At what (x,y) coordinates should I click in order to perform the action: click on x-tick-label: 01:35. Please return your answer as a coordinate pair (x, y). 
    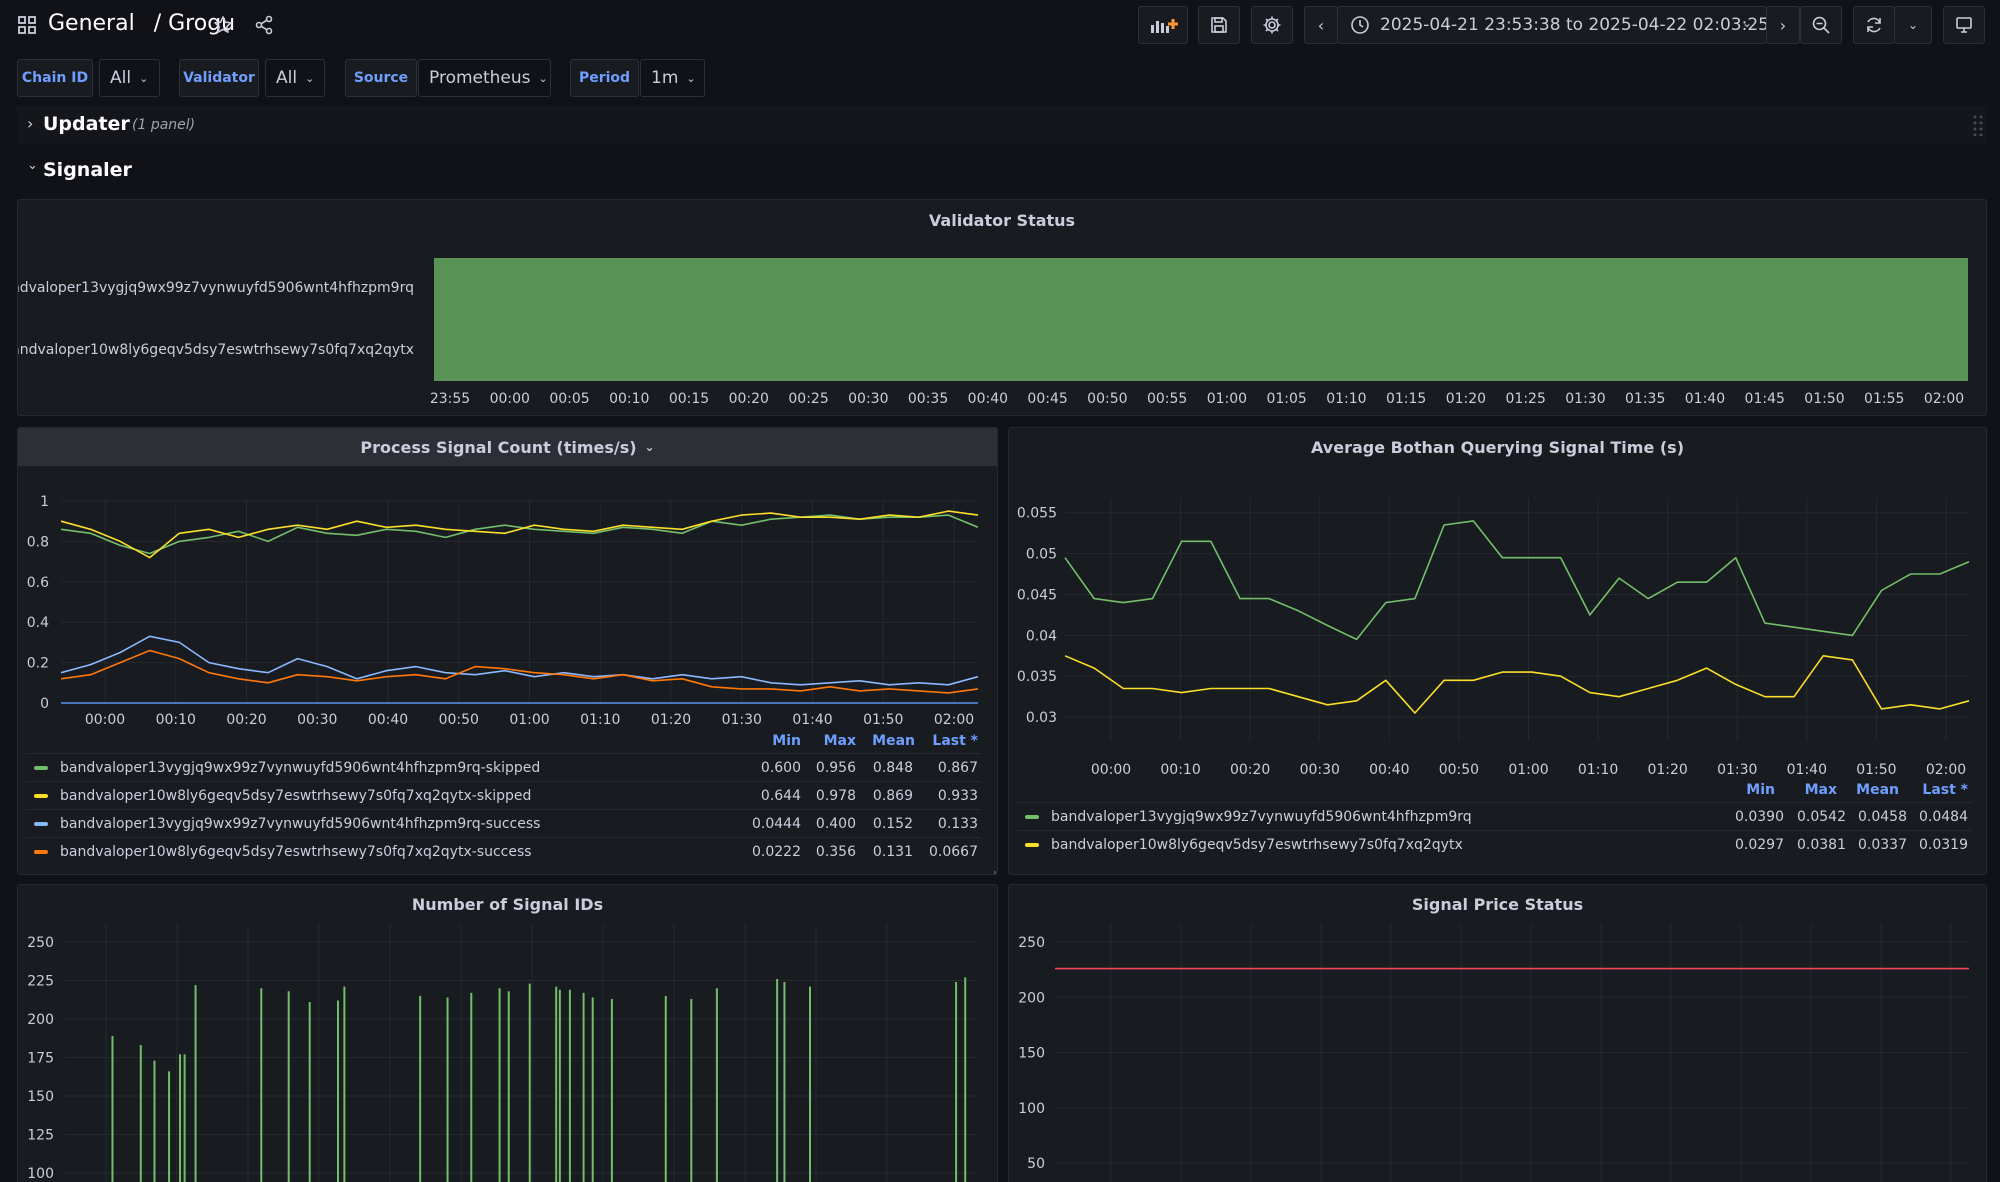
    Looking at the image, I should click on (1645, 399).